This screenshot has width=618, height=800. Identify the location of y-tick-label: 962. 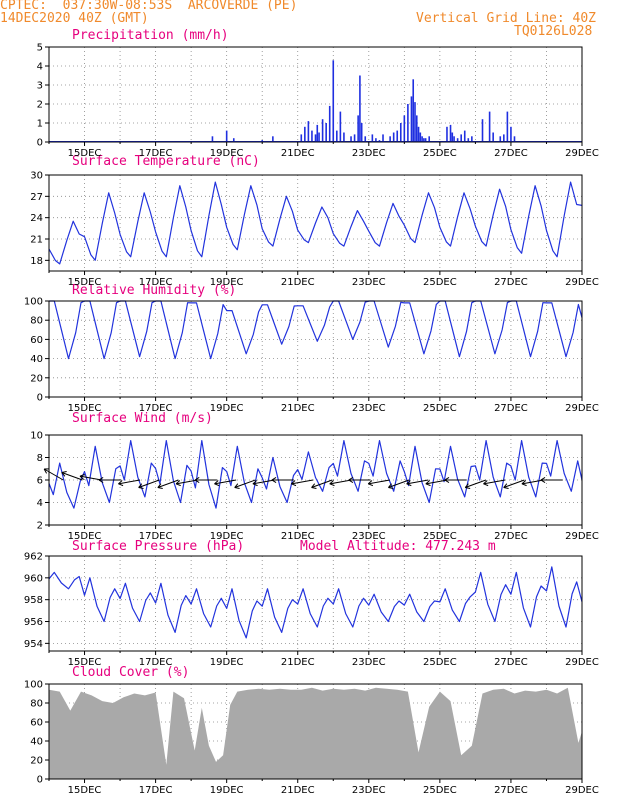
(33, 557).